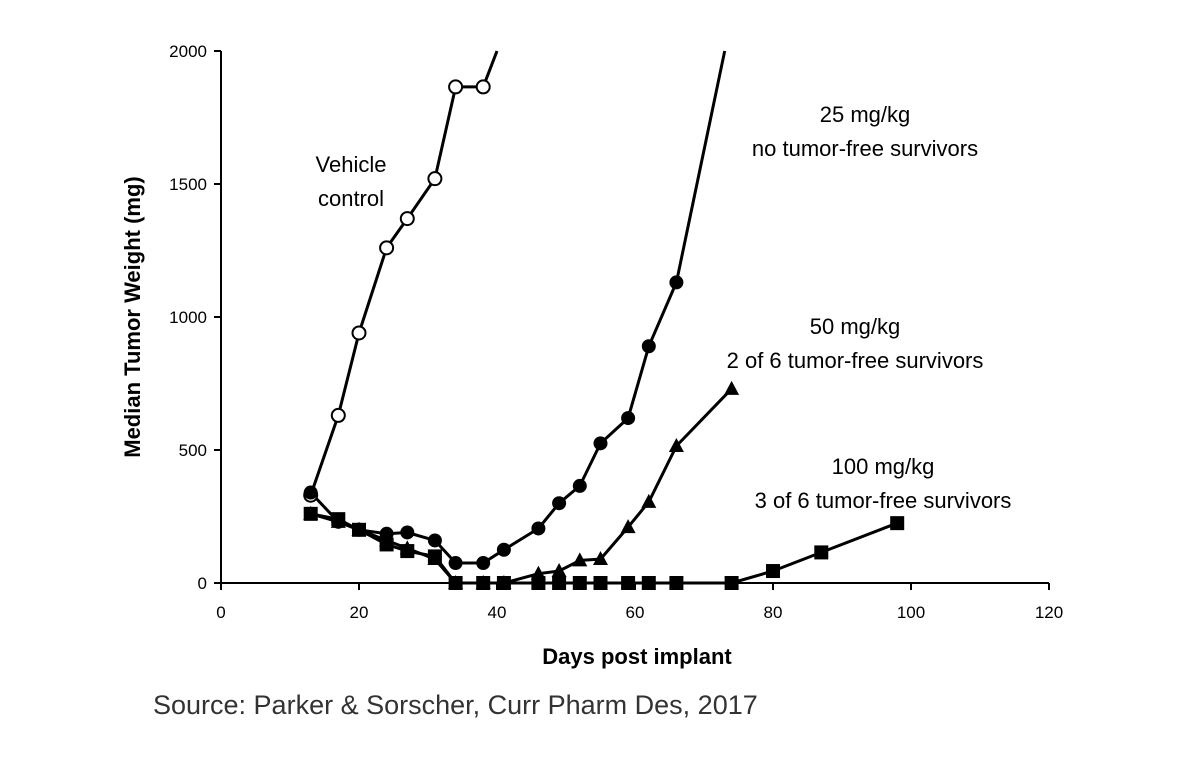 Image resolution: width=1200 pixels, height=774 pixels. What do you see at coordinates (359, 612) in the screenshot?
I see `x-tick-label: 20` at bounding box center [359, 612].